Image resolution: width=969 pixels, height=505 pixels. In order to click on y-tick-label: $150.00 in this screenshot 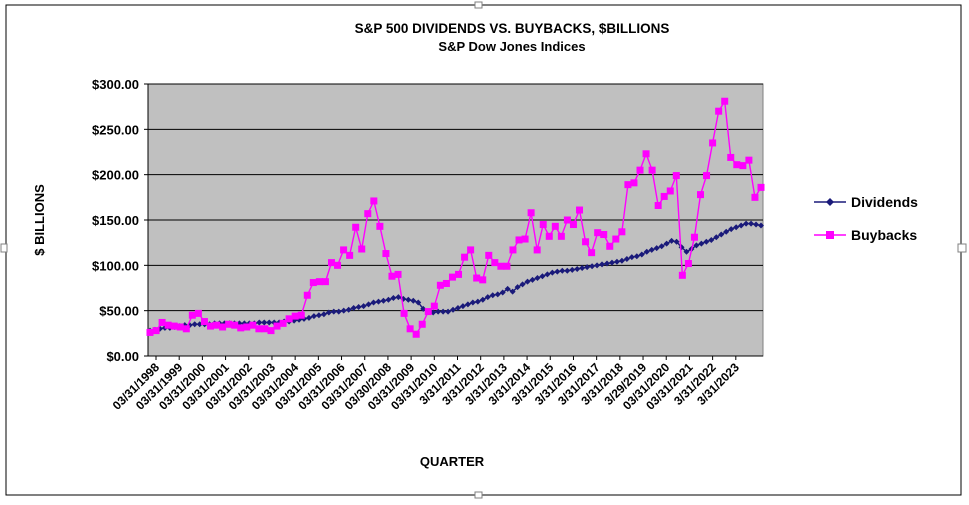, I will do `click(115, 220)`.